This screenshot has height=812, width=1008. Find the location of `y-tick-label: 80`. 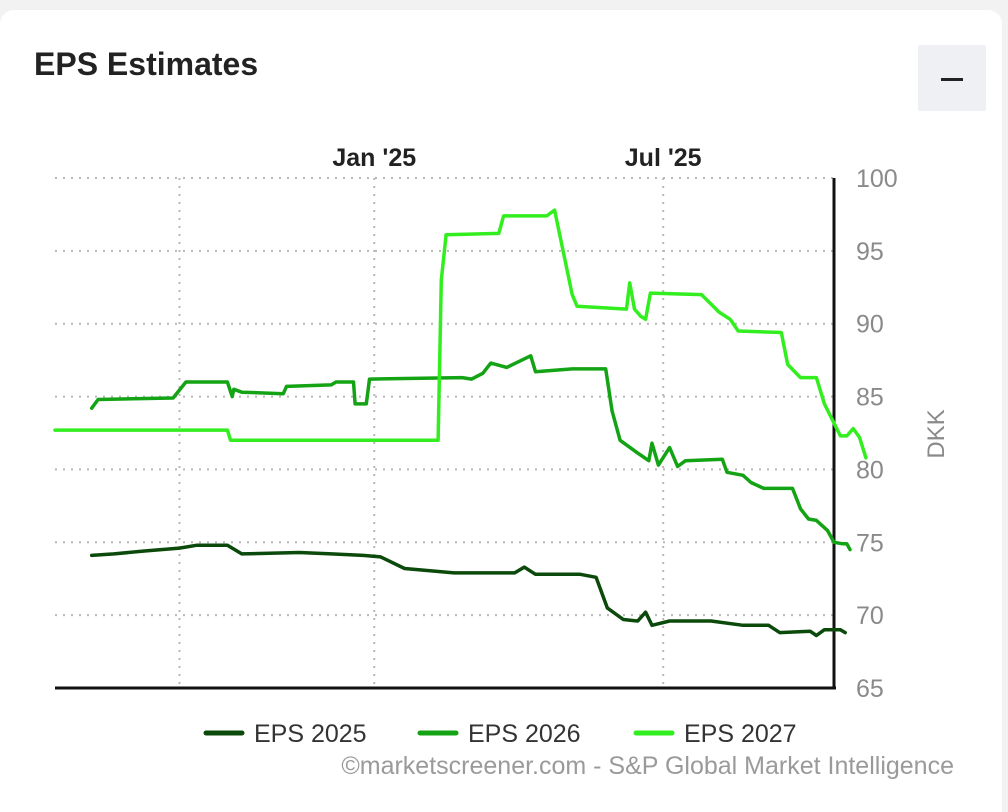

y-tick-label: 80 is located at coordinates (870, 470).